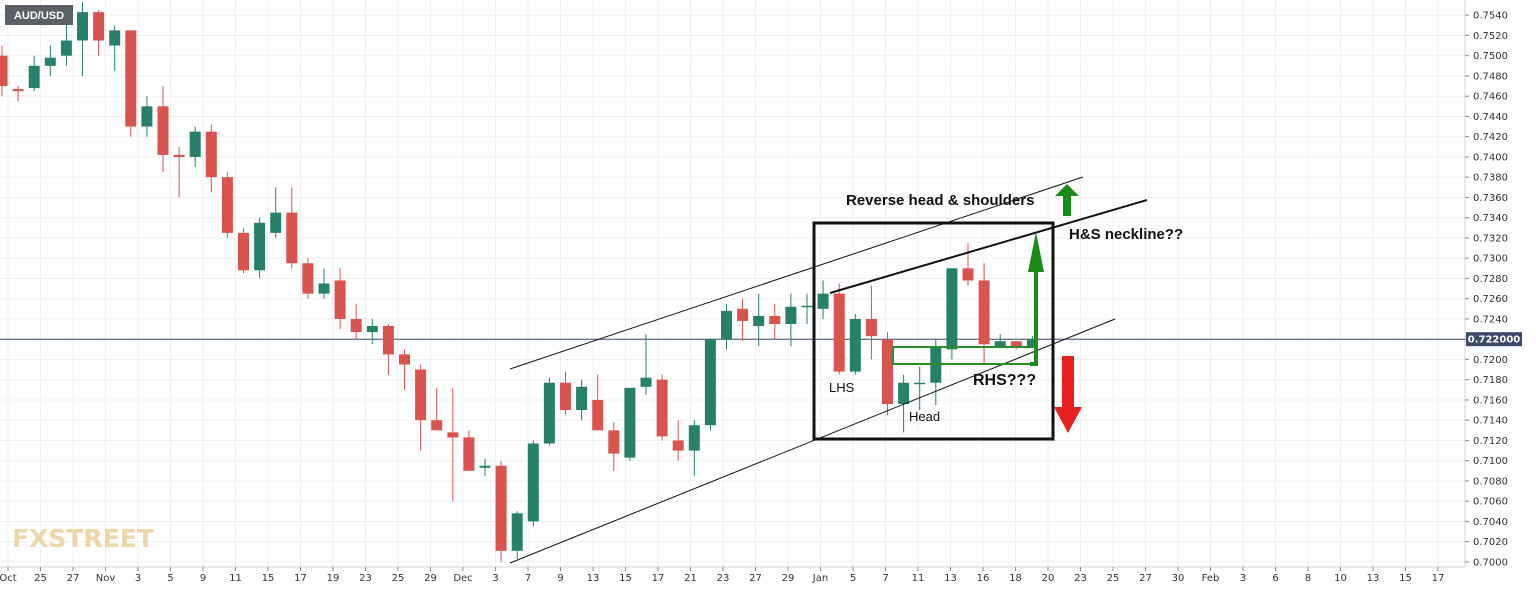 This screenshot has width=1536, height=589. Describe the element at coordinates (1490, 76) in the screenshot. I see `y-tick-label: 0.7480` at that location.